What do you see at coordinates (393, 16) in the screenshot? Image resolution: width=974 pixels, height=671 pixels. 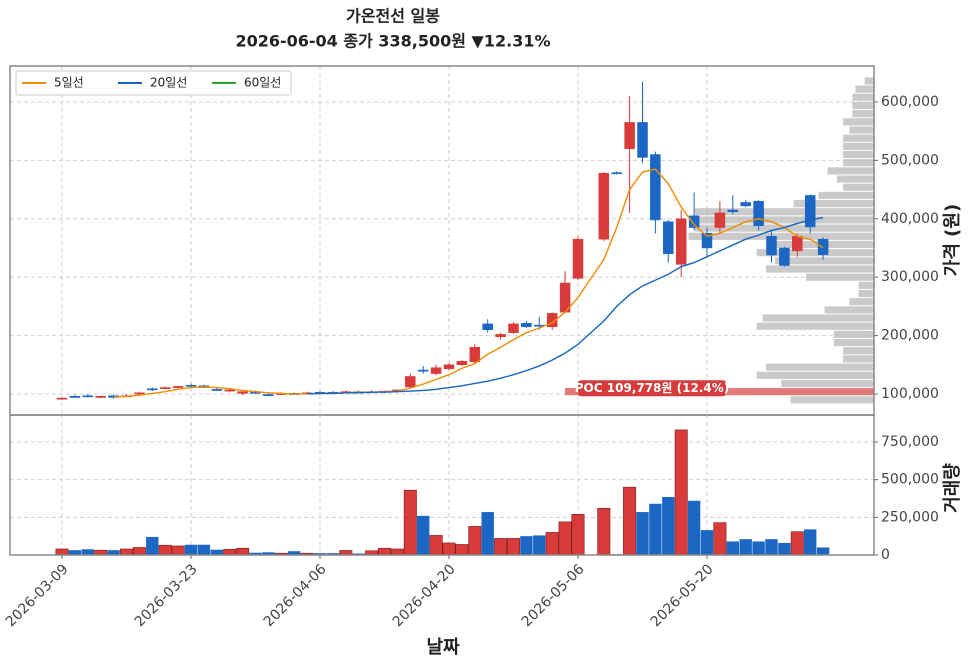 I see `chart-title: 가온전선 일봉` at bounding box center [393, 16].